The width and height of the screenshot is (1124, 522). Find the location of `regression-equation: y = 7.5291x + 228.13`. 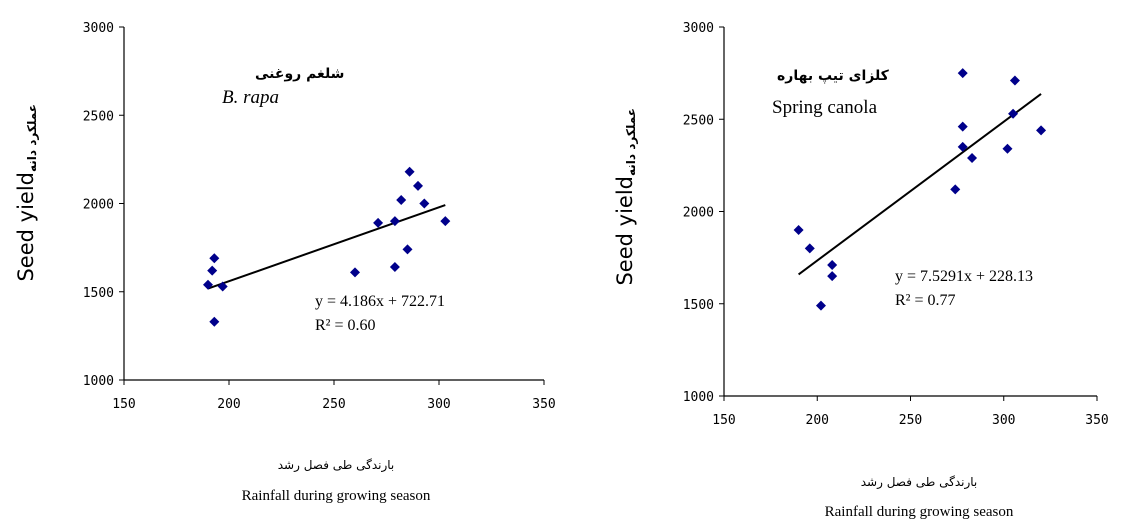

regression-equation: y = 7.5291x + 228.13 is located at coordinates (964, 276).